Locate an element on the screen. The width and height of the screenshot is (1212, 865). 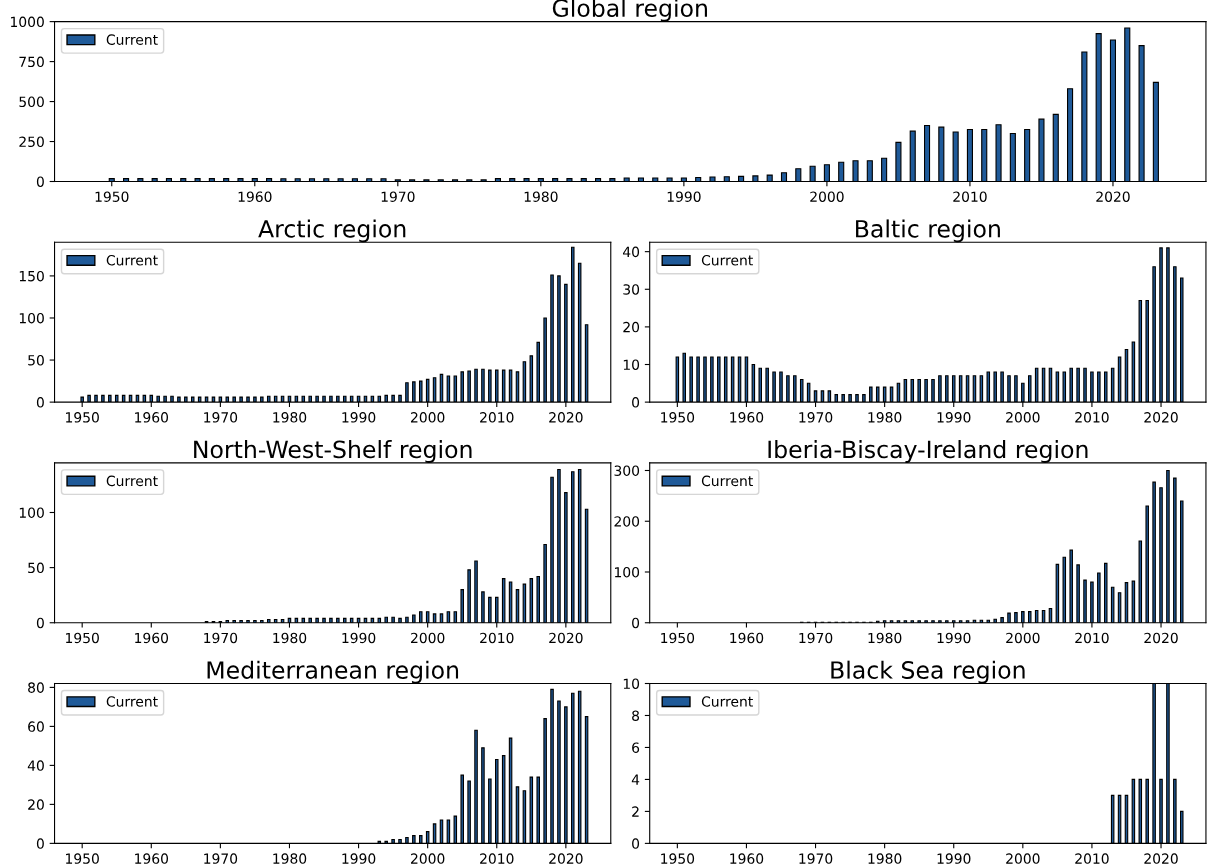
y-tick-label: 500 is located at coordinates (31, 102).